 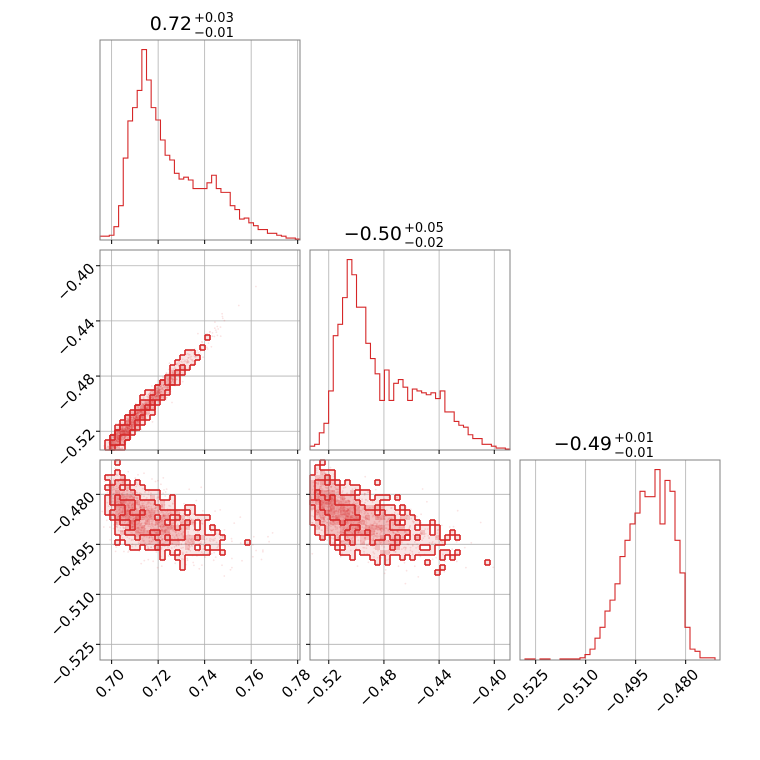 I want to click on scatter-panel-0-1: −0.52 −0.48 −0.44 −0.40, so click(x=177, y=359).